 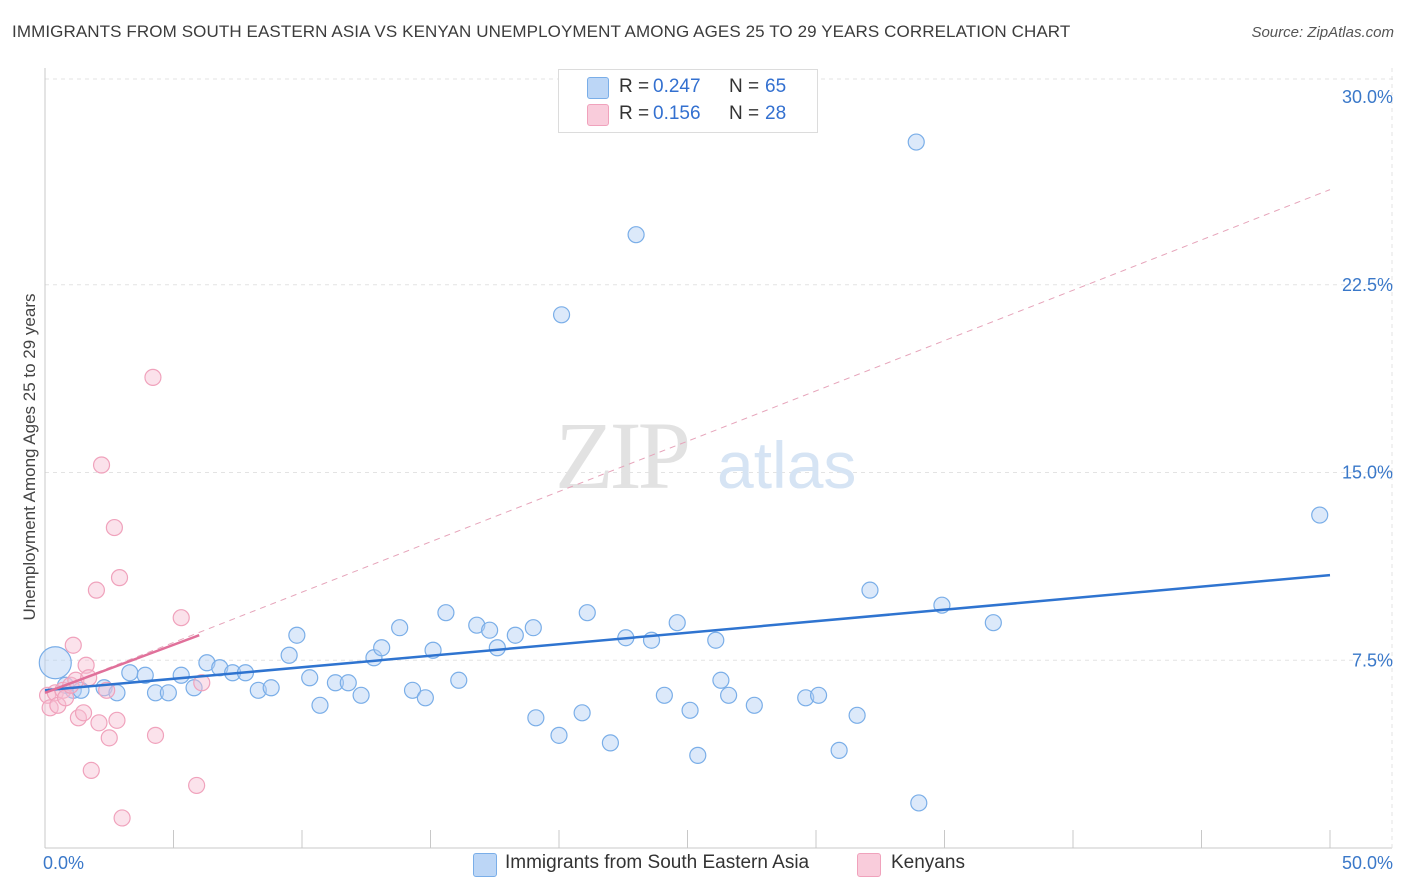 I want to click on legend-n-value: 65, so click(x=776, y=86).